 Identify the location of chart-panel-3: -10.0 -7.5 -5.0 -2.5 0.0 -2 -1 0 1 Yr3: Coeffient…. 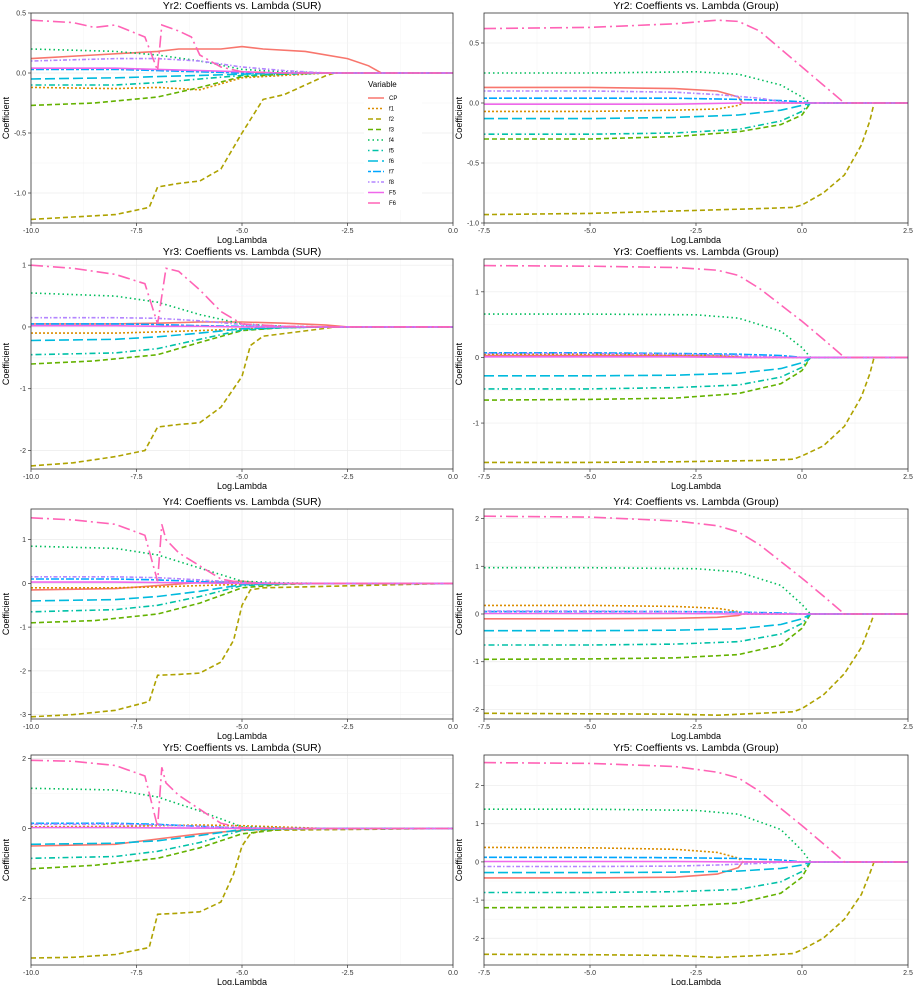
(229, 368).